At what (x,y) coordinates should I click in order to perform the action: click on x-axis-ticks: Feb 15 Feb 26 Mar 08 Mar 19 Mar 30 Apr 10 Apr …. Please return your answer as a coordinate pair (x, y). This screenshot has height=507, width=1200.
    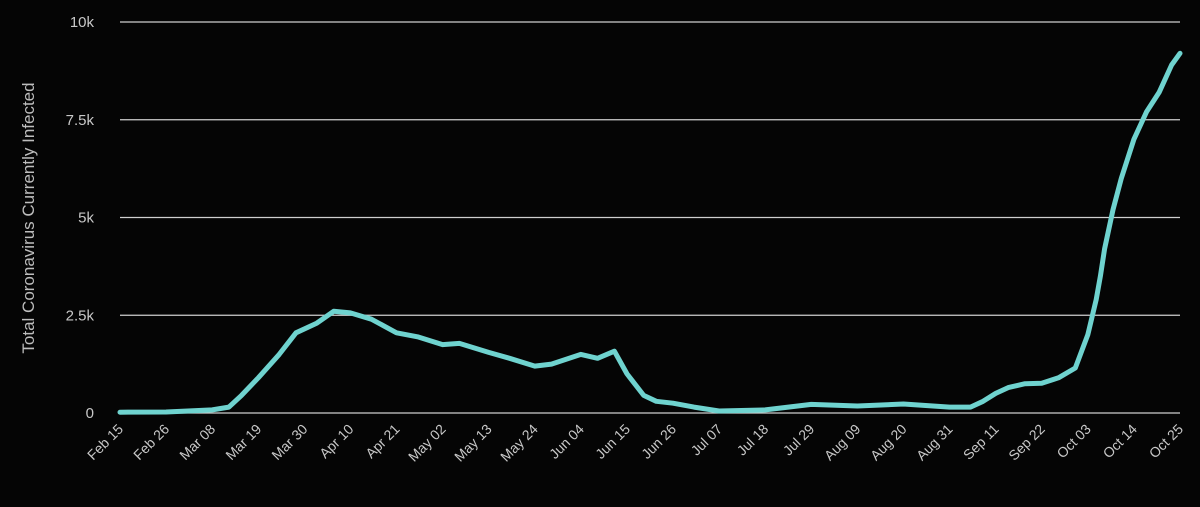
    Looking at the image, I should click on (635, 443).